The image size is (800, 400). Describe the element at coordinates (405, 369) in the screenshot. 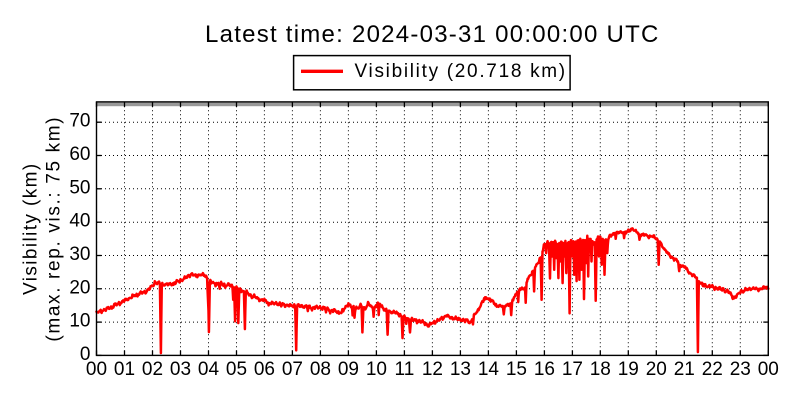

I see `svg-text: 11` at that location.